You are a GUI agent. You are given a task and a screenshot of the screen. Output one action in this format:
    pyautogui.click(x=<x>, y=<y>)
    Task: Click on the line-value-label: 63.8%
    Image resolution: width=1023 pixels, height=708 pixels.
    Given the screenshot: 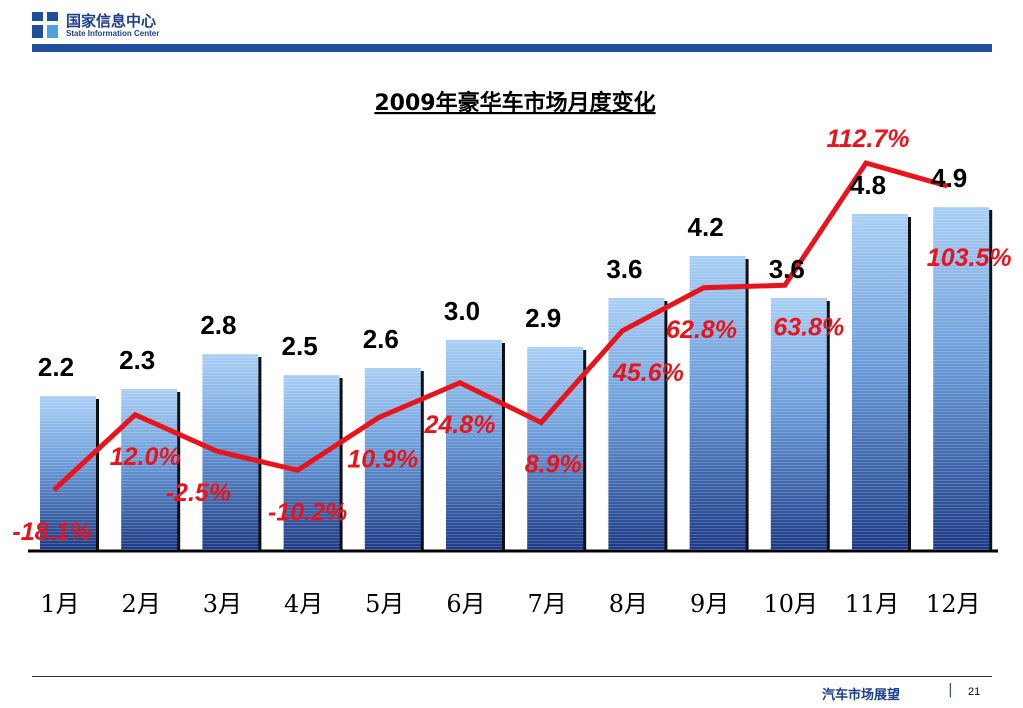 What is the action you would take?
    pyautogui.click(x=808, y=327)
    